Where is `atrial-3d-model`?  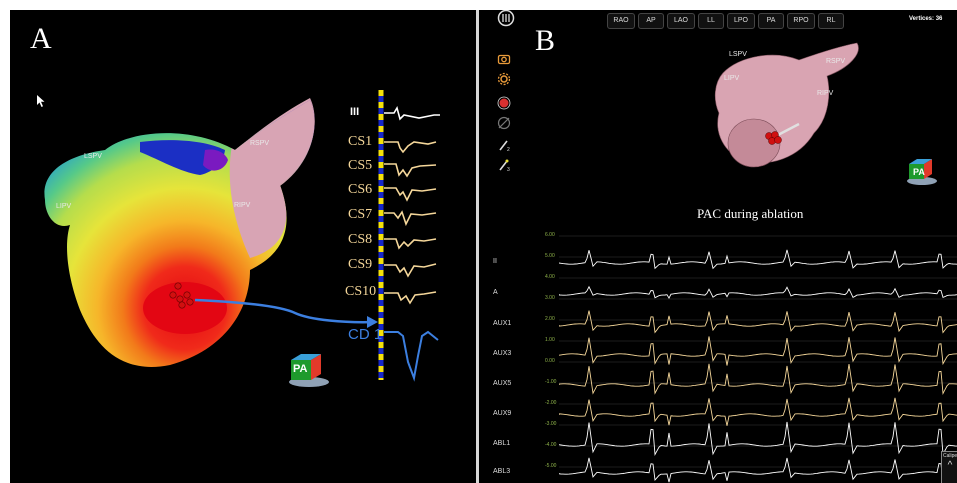
atrial-3d-model is located at coordinates (786, 105).